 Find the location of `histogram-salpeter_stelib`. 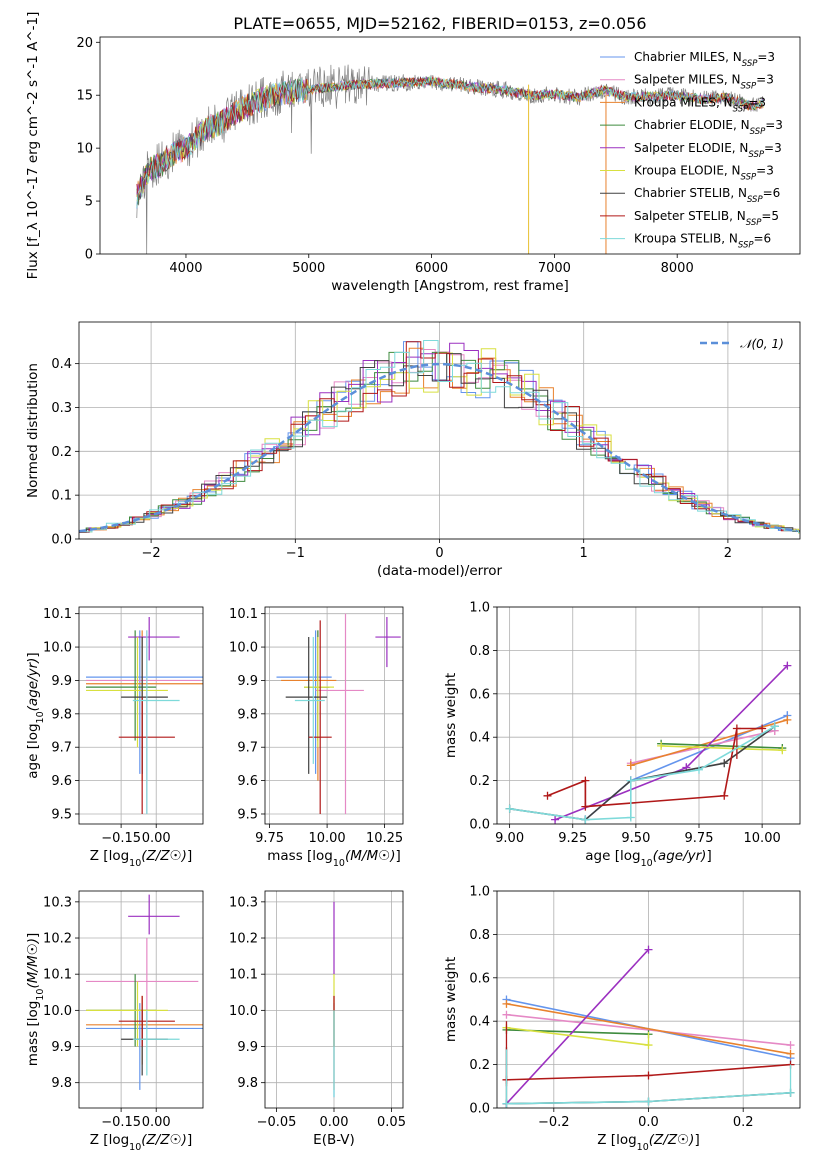

histogram-salpeter_stelib is located at coordinates (439, 437).